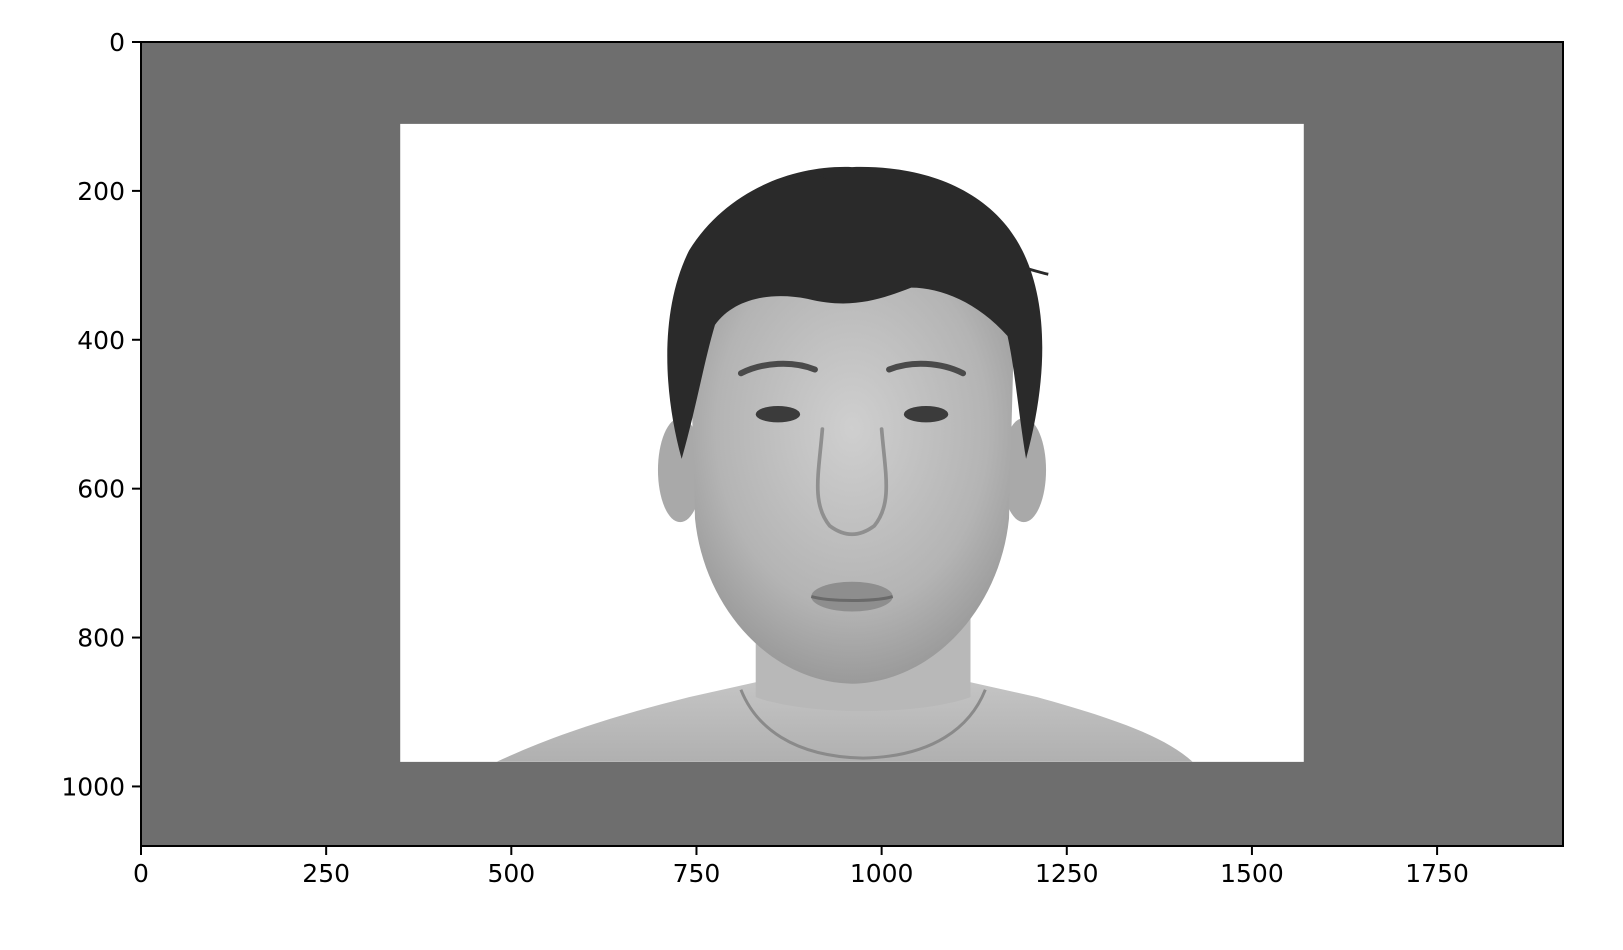 Image resolution: width=1623 pixels, height=950 pixels. Describe the element at coordinates (101, 638) in the screenshot. I see `y-tick-label: 800` at that location.